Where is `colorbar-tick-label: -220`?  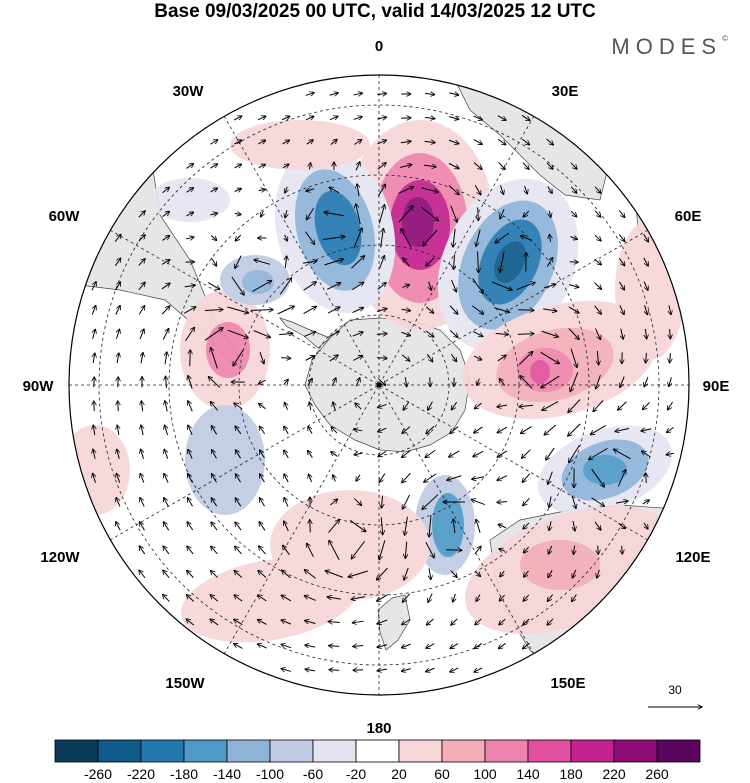
colorbar-tick-label: -220 is located at coordinates (141, 774).